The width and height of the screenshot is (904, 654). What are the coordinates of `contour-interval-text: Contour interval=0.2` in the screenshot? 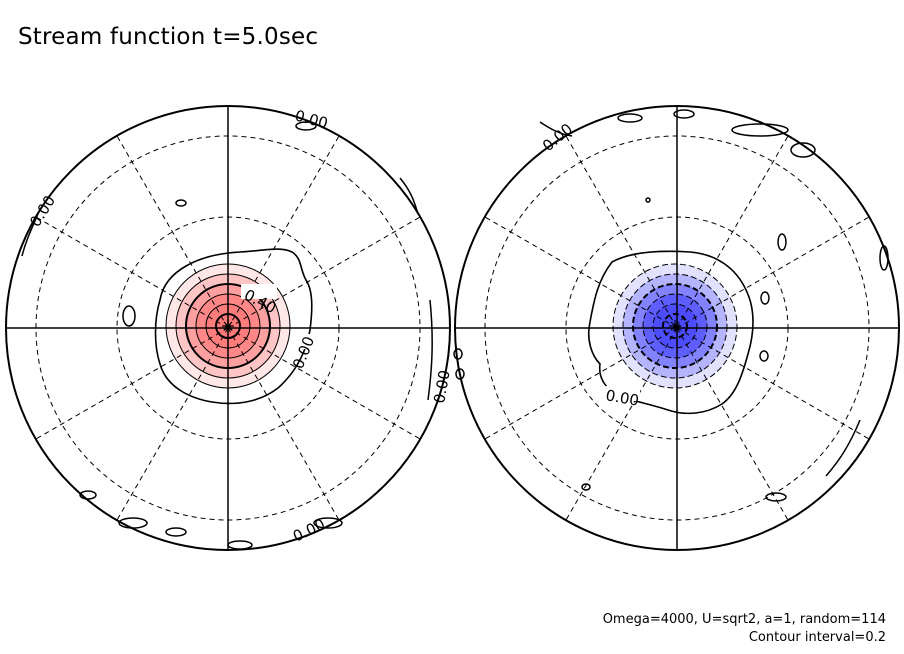 It's located at (817, 637).